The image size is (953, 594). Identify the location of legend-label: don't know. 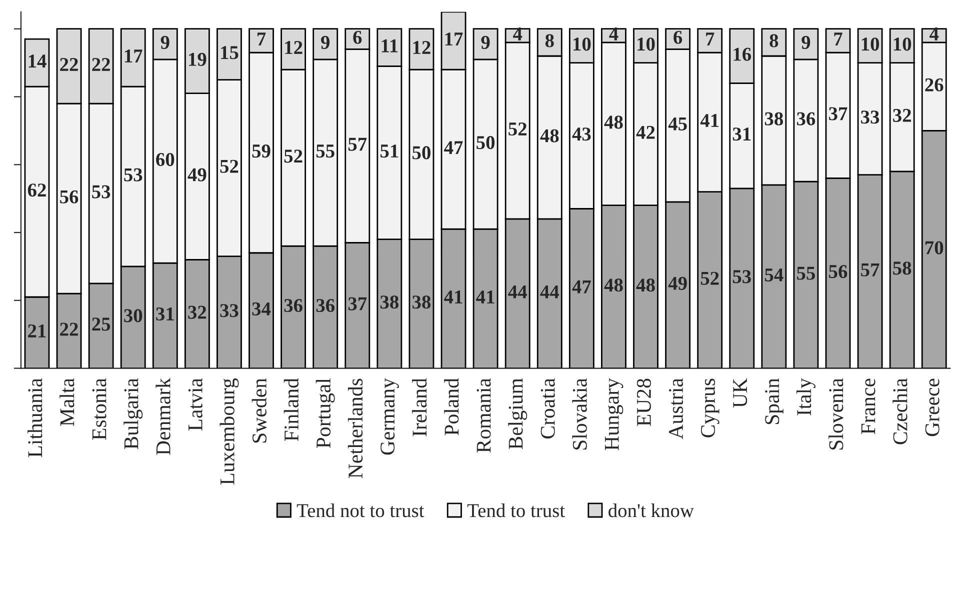
(651, 511).